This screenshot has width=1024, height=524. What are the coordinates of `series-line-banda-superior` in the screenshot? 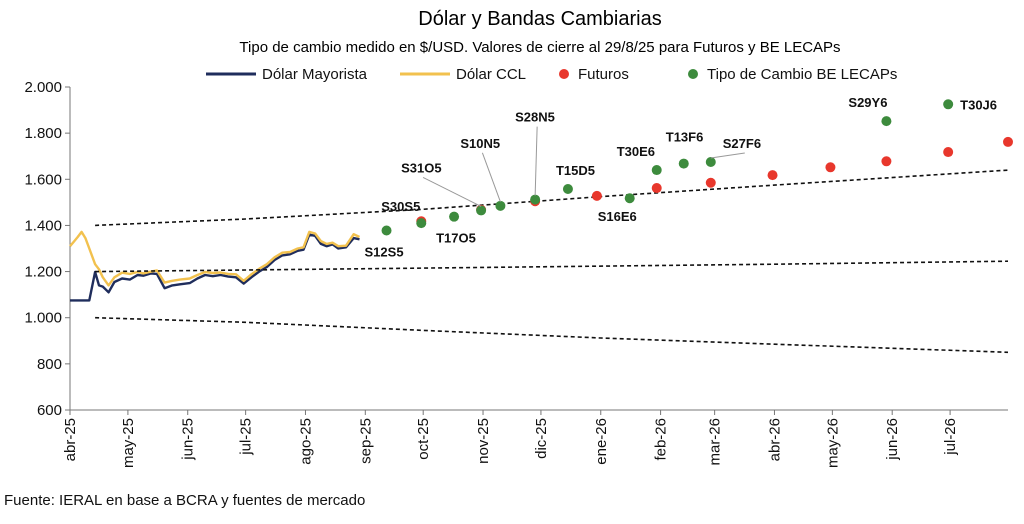 It's located at (552, 198).